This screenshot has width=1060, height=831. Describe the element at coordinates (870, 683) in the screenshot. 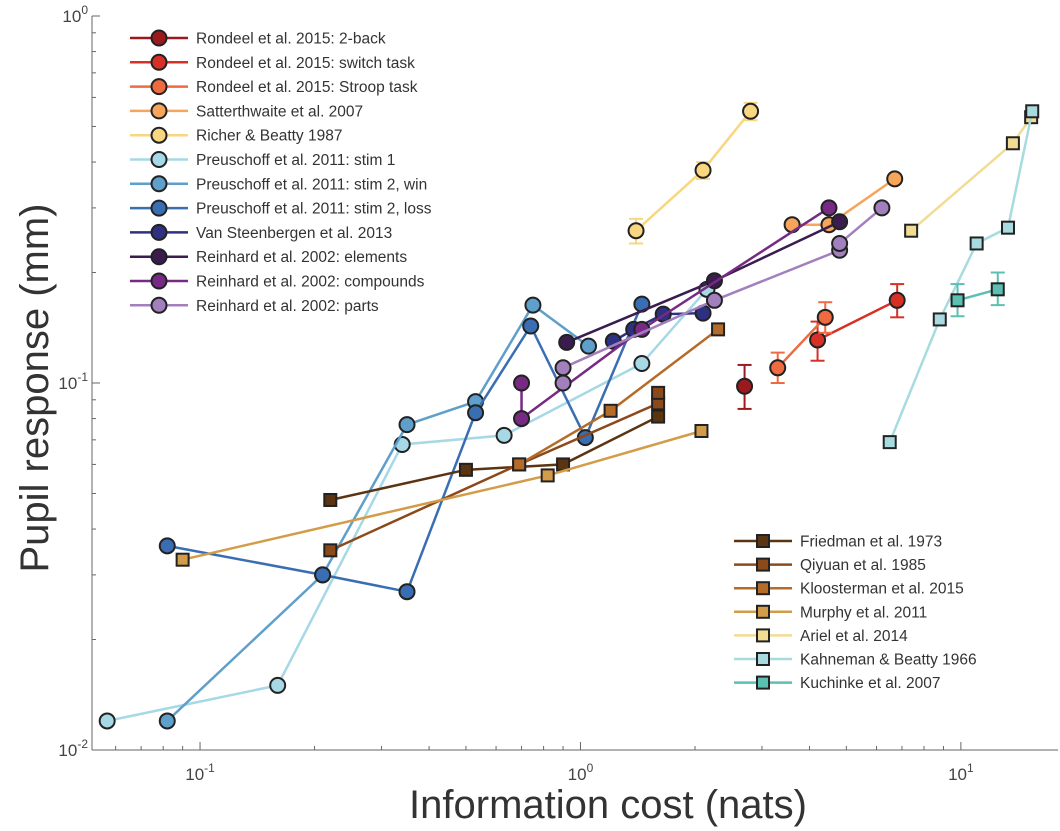

I see `legend-label: Kuchinke et al. 2007` at that location.